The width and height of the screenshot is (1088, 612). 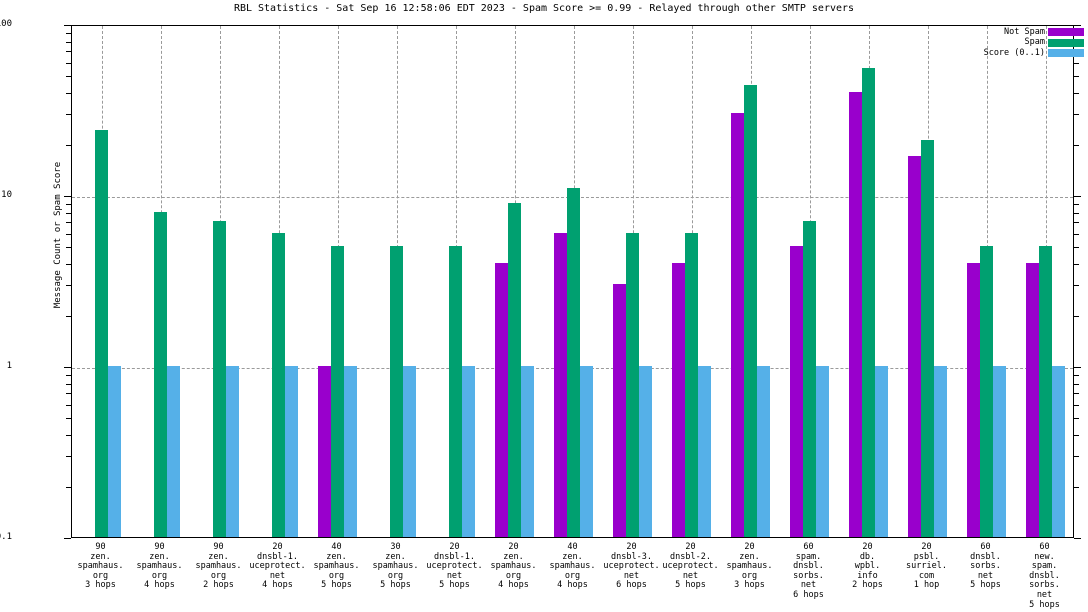 I want to click on y-axis-tick-label: 0.1, so click(x=6, y=537).